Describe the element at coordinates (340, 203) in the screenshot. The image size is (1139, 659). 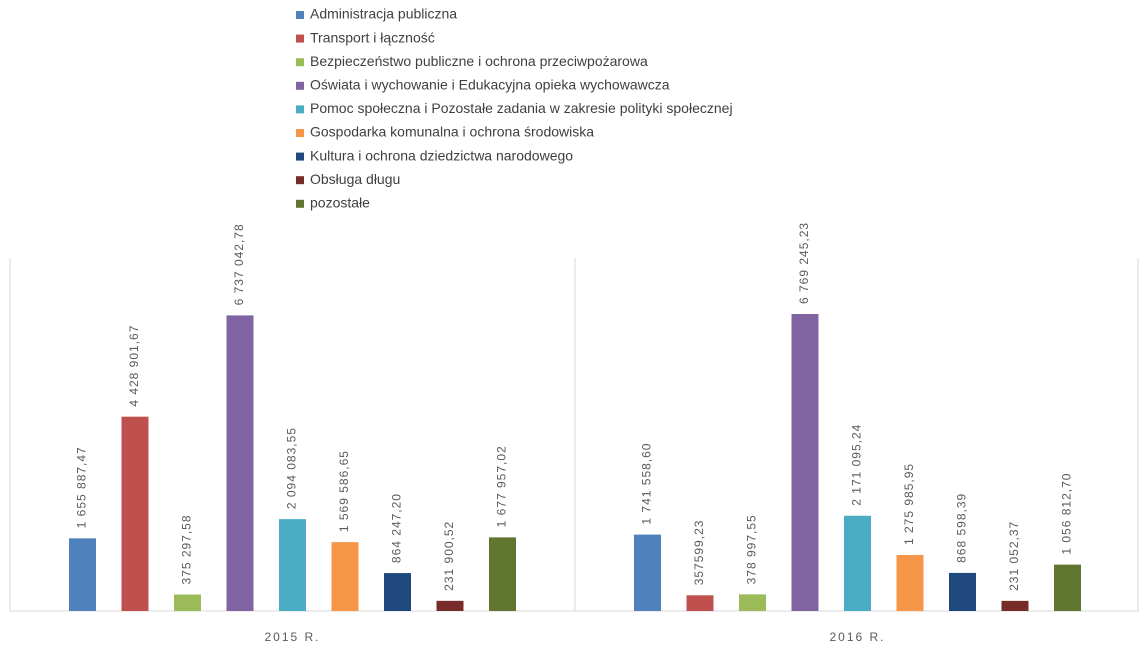
I see `legend-label: pozostałe` at that location.